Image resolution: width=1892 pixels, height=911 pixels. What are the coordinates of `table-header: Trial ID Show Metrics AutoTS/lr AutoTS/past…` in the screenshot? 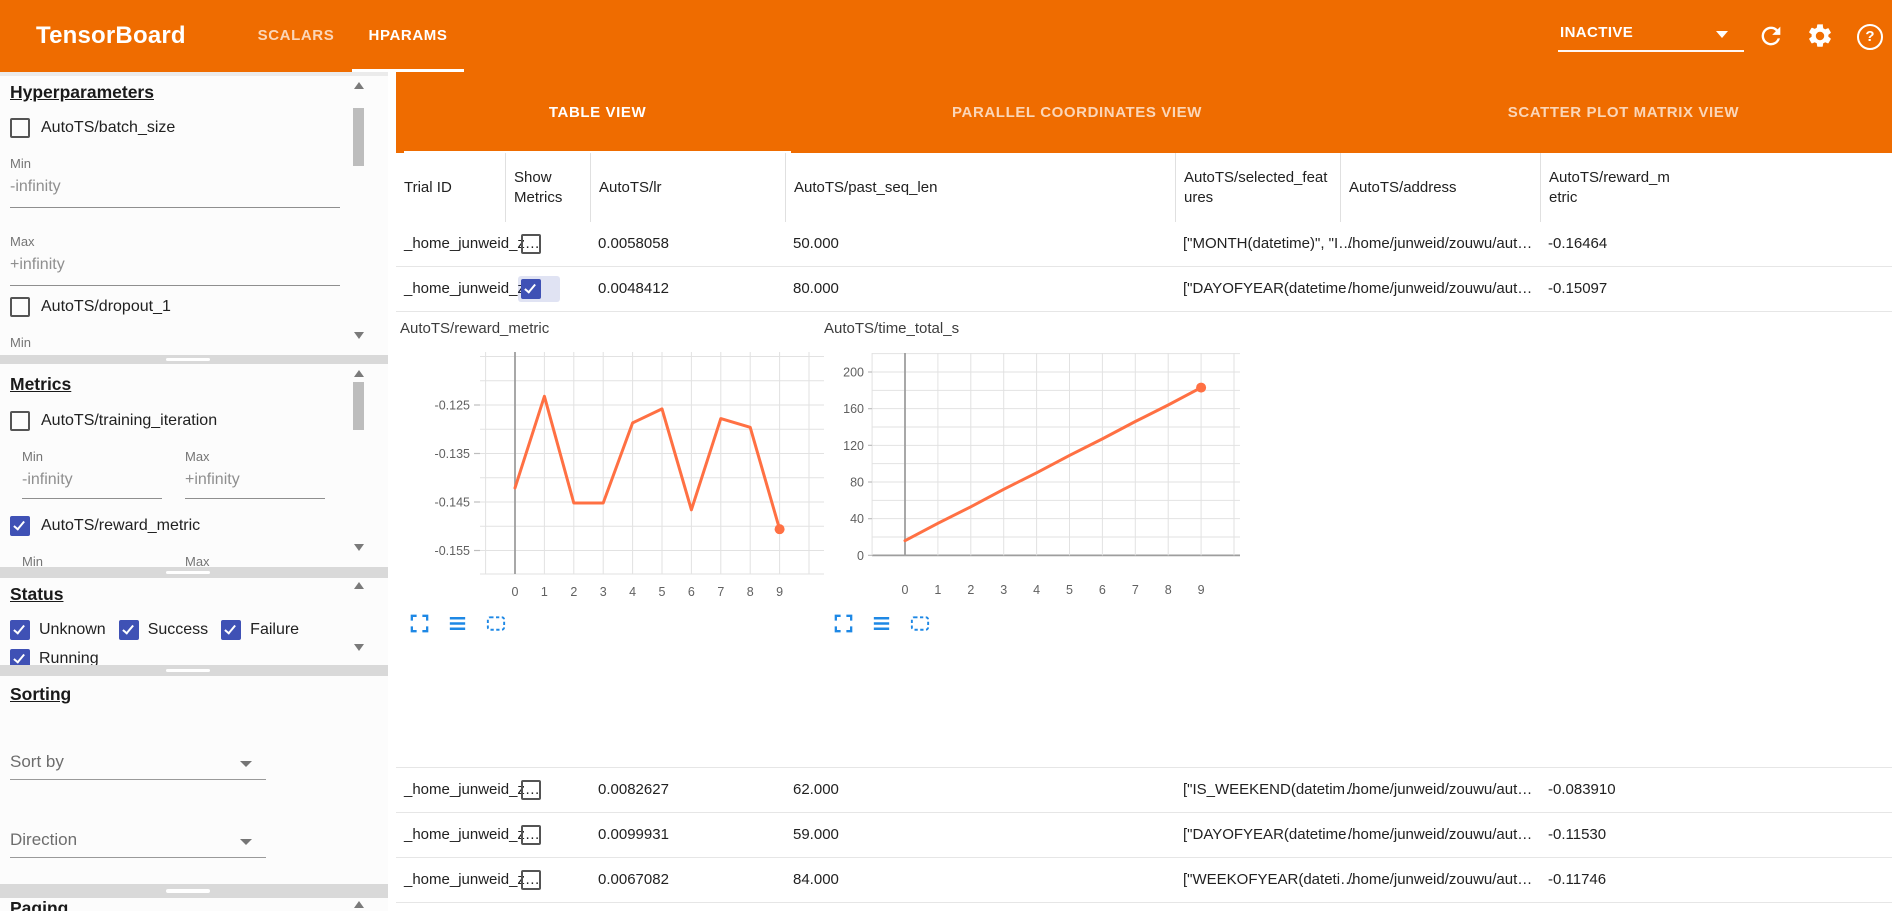 It's located at (1144, 188).